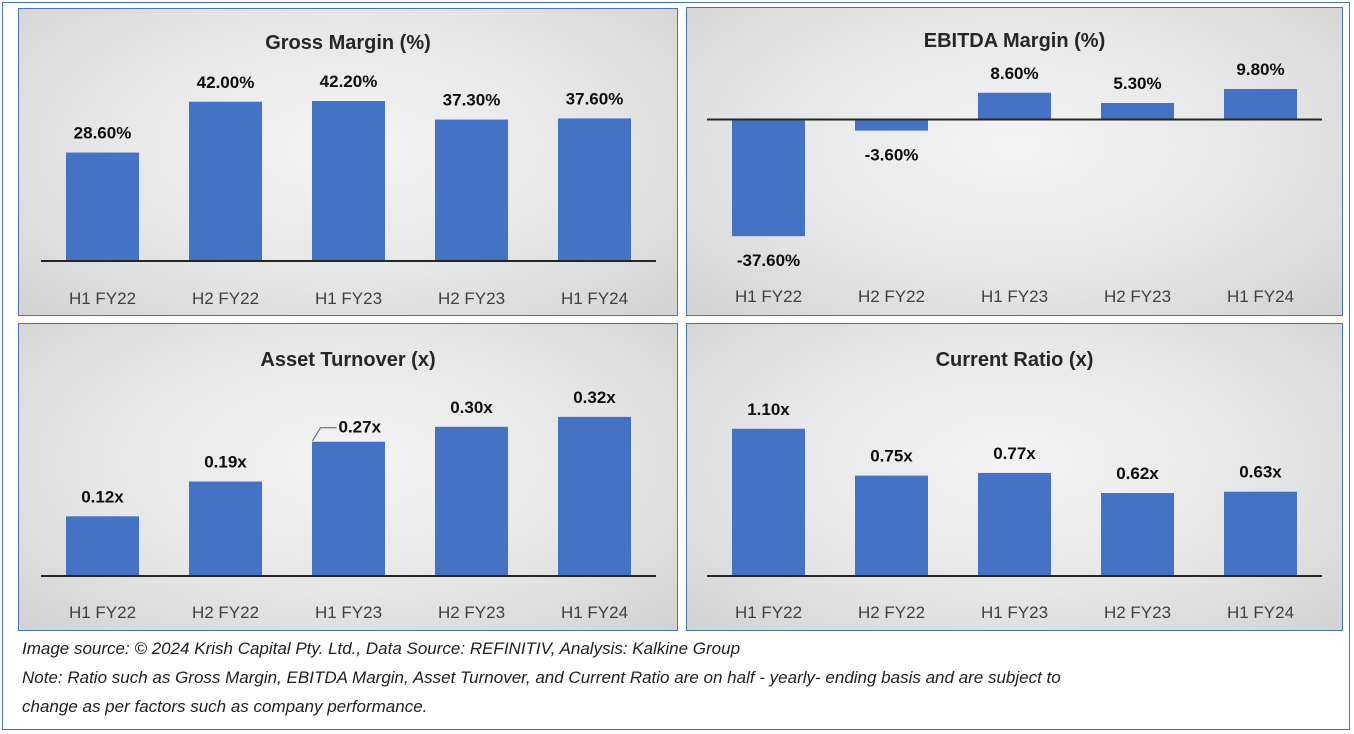 This screenshot has width=1354, height=734. Describe the element at coordinates (892, 155) in the screenshot. I see `data-label: -3.60%` at that location.